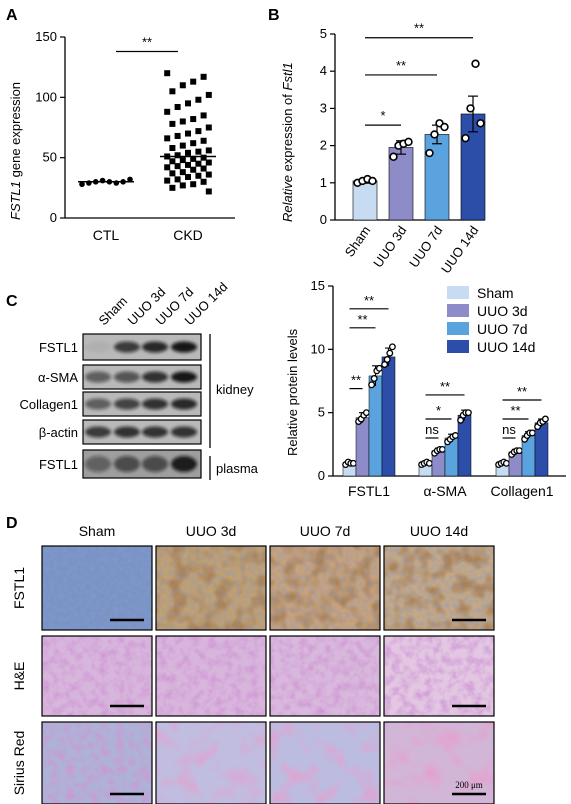 This screenshot has width=571, height=804. I want to click on b-y-tick-label: 3, so click(323, 107).